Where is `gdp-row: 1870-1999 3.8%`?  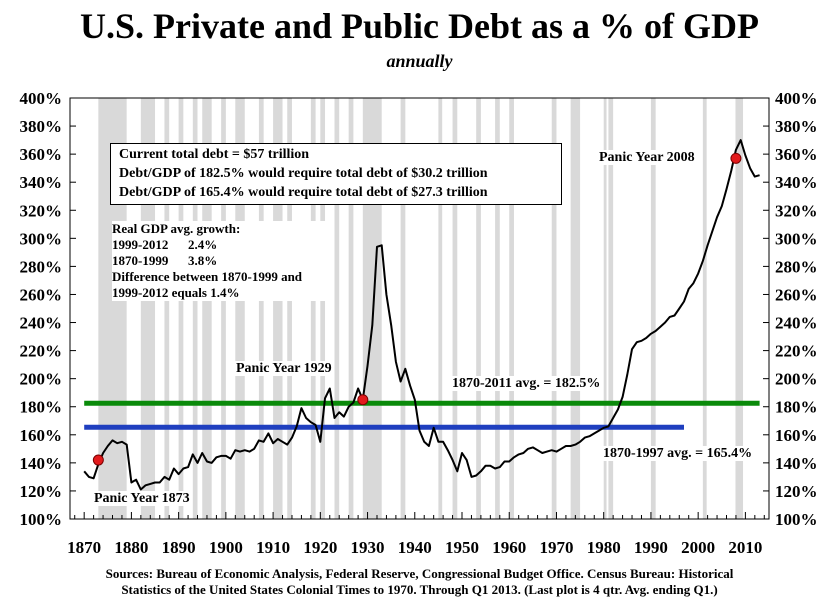 gdp-row: 1870-1999 3.8% is located at coordinates (220, 261).